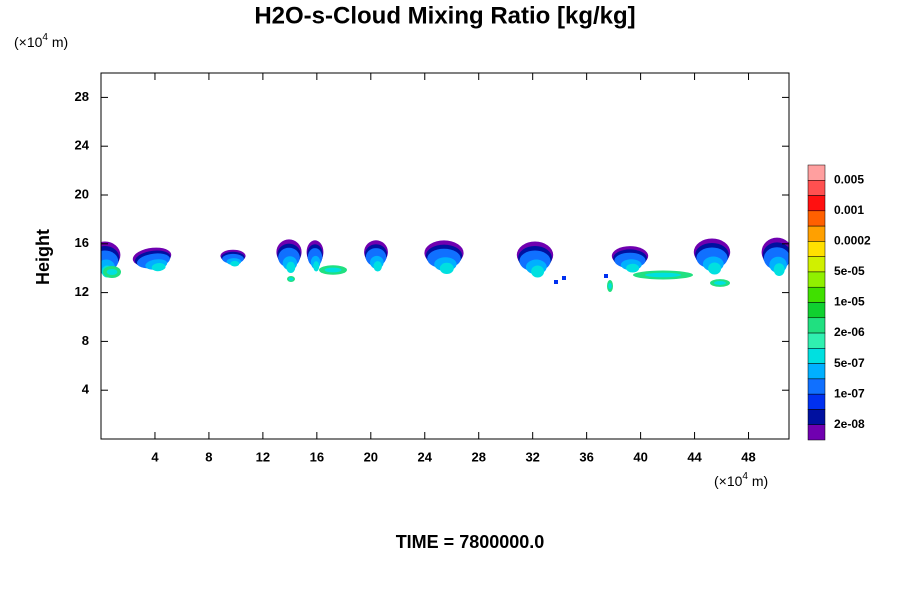  I want to click on colorbar-label: 0.001, so click(849, 210).